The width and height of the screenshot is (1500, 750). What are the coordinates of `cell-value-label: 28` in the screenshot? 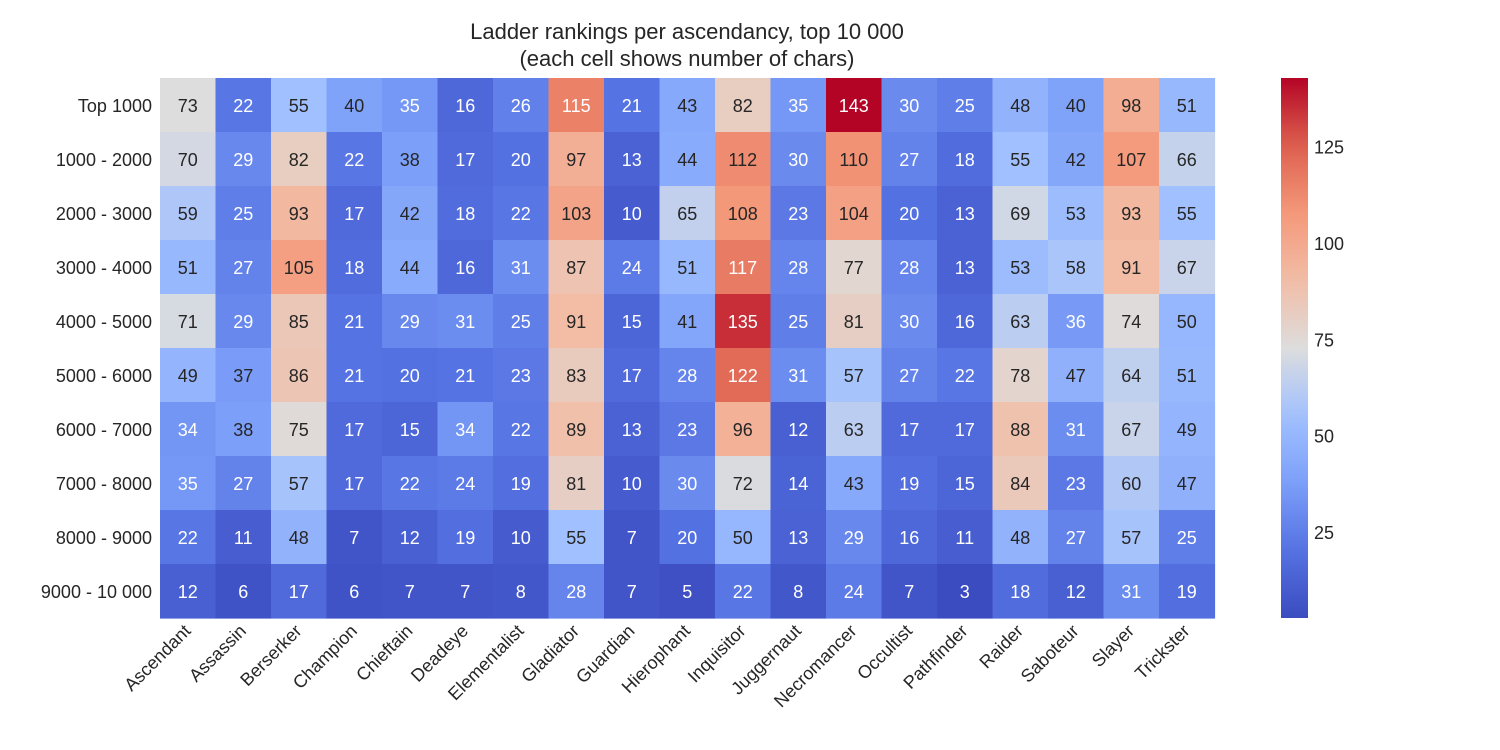 It's located at (798, 268).